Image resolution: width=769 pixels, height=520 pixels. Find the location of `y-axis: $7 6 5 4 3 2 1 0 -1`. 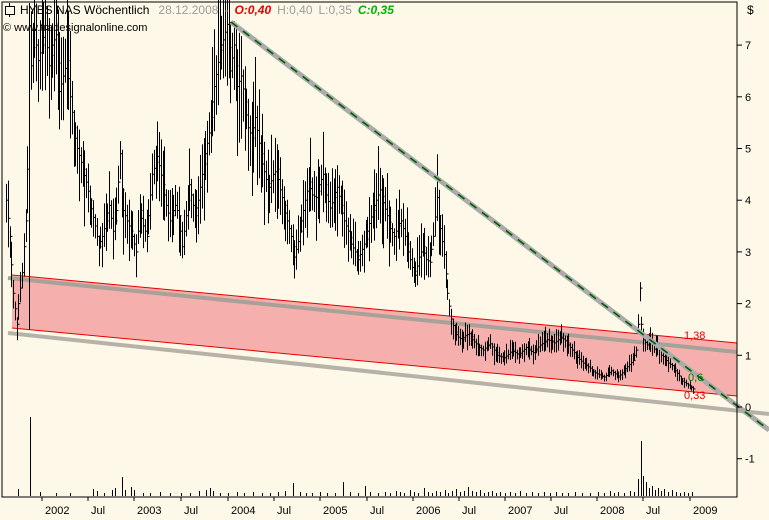

y-axis: $7 6 5 4 3 2 1 0 -1 is located at coordinates (746, 234).